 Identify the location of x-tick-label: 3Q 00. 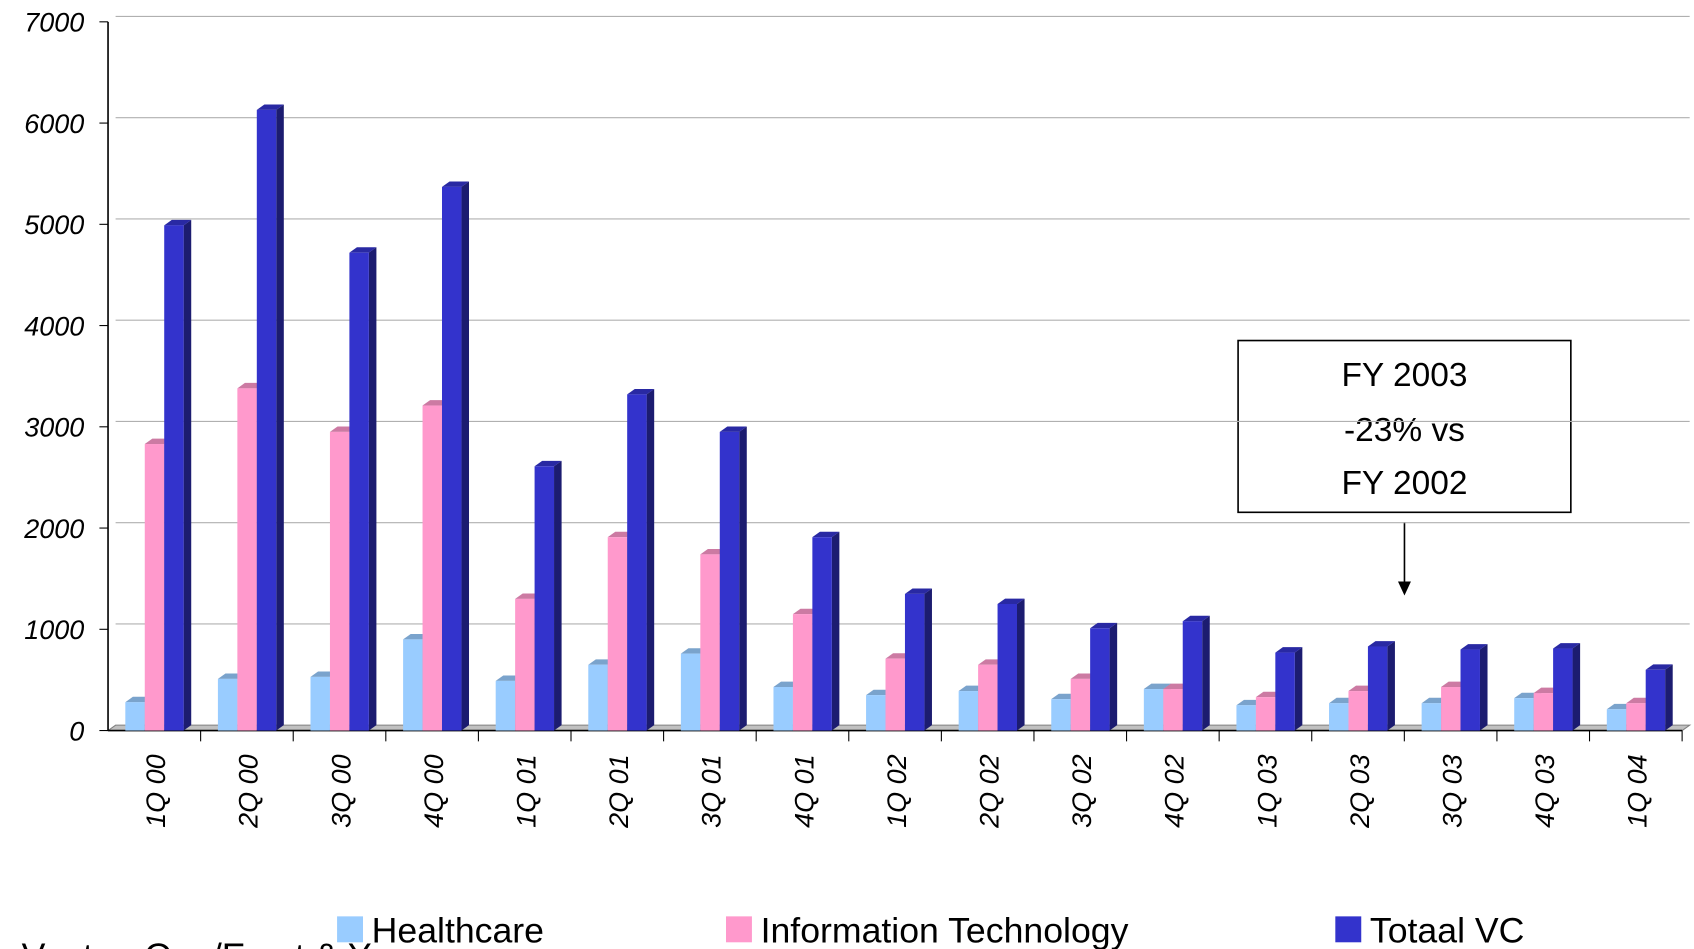
(341, 791).